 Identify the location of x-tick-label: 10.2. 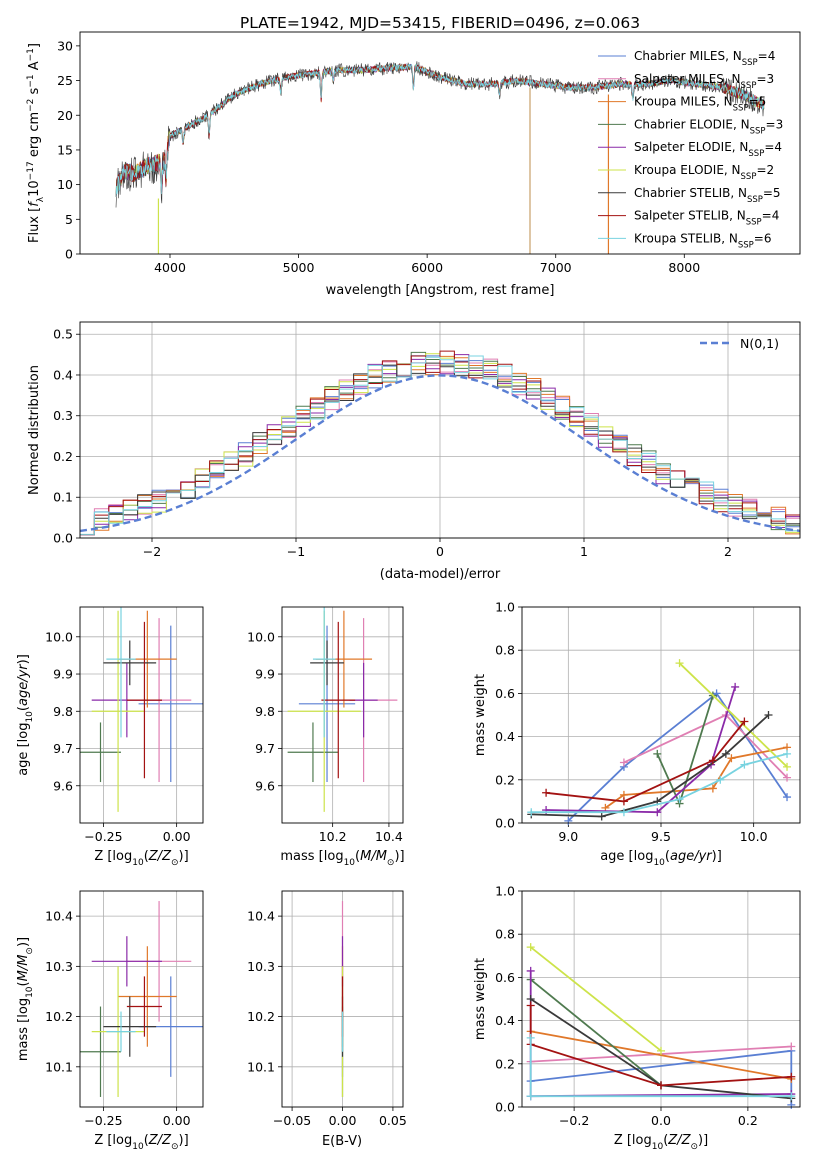
(333, 836).